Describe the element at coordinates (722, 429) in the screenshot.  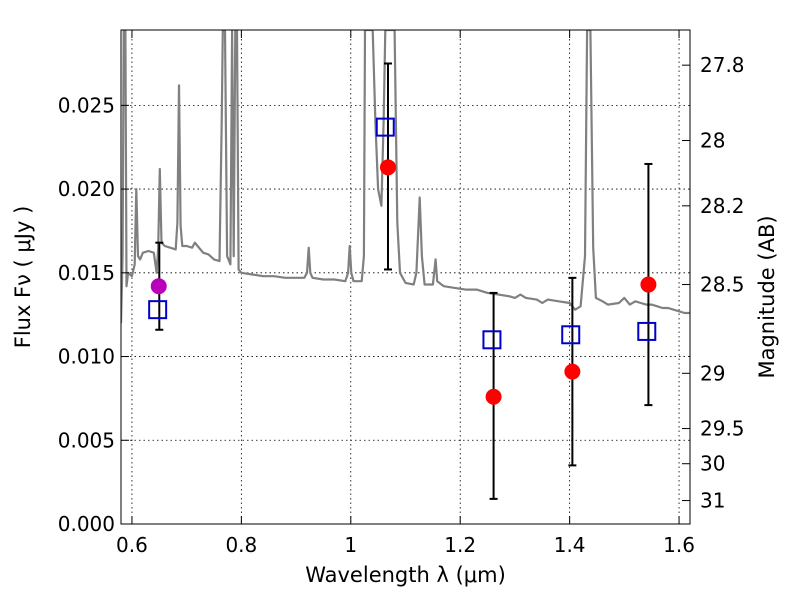
I see `right-tick-label: 29.5` at that location.